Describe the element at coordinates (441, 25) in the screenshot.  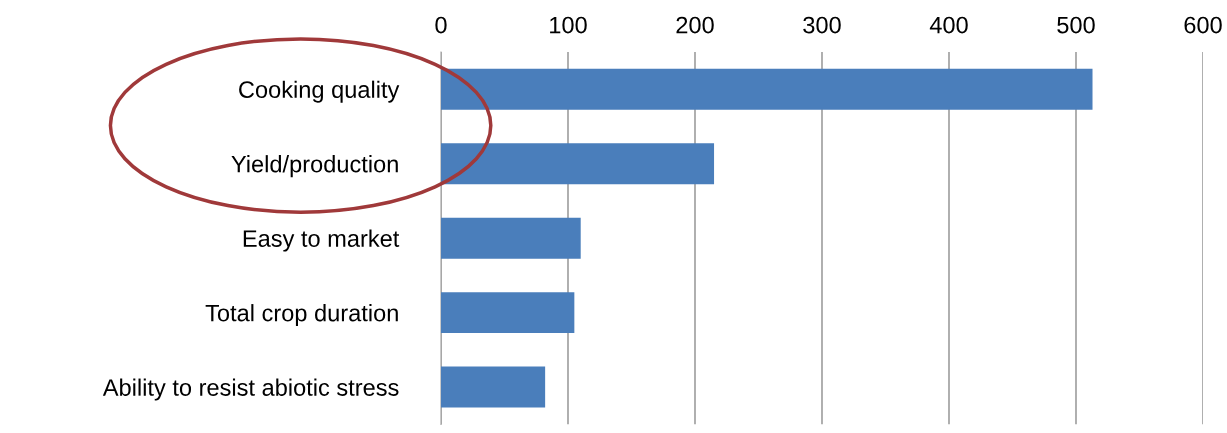
I see `x-tick-label: 0` at that location.